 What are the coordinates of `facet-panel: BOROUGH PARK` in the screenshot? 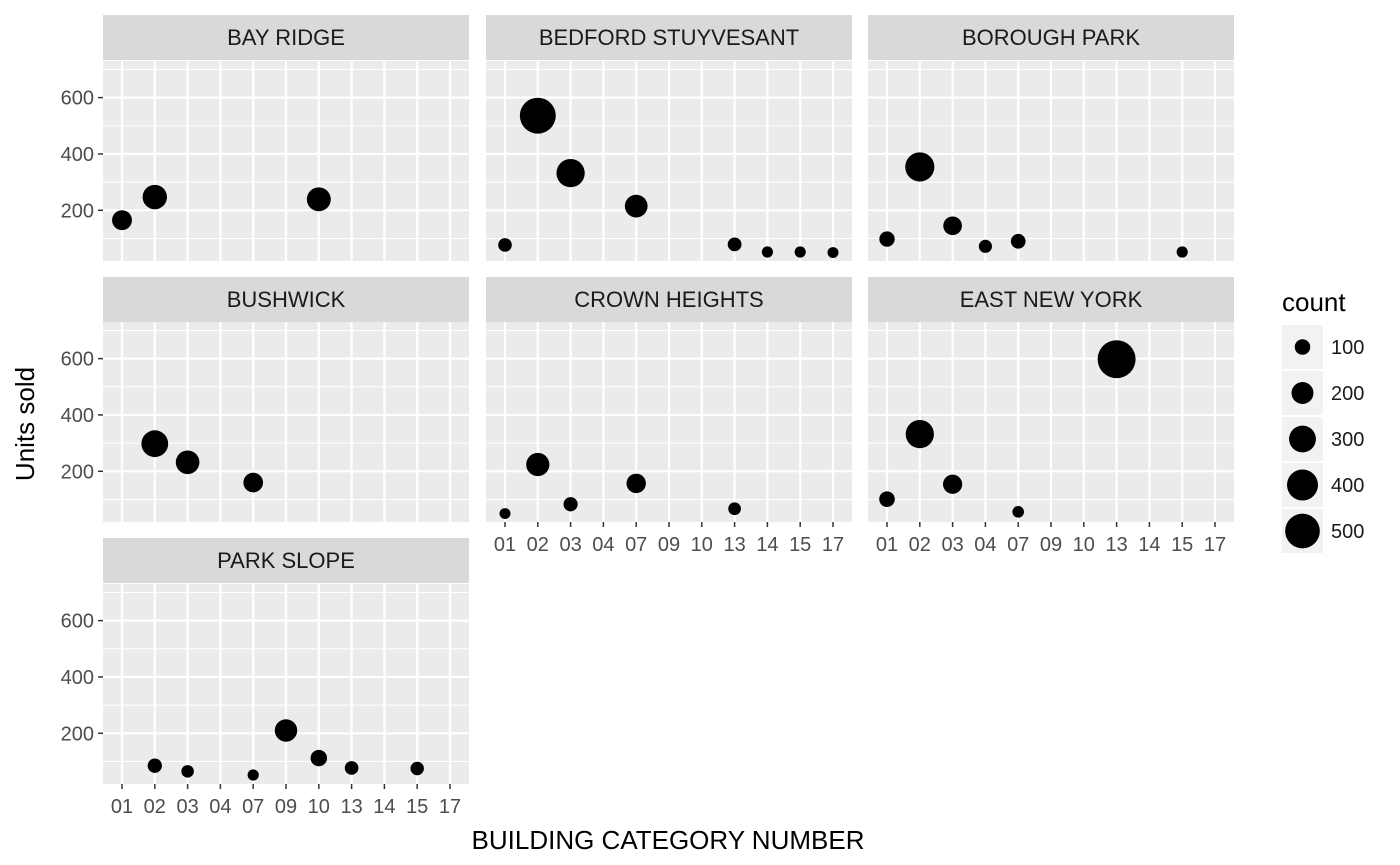 It's located at (1051, 138).